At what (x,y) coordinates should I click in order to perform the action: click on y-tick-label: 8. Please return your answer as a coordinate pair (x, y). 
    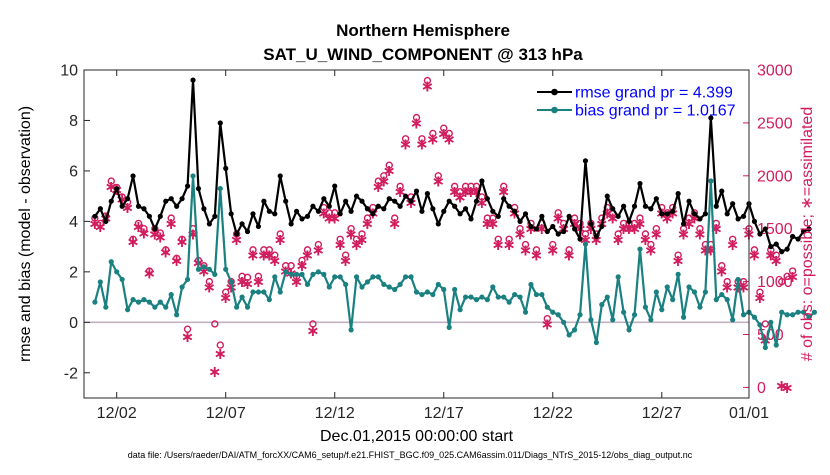
    Looking at the image, I should click on (73, 121).